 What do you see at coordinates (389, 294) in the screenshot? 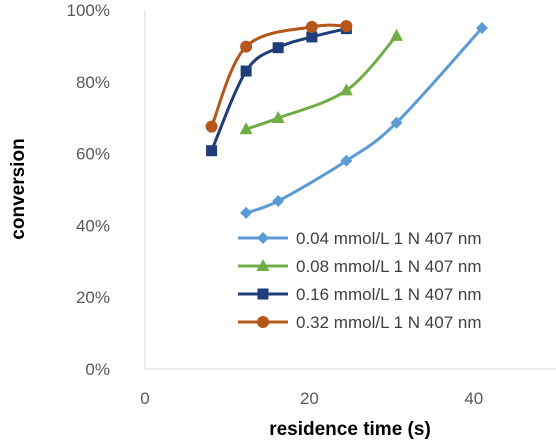
I see `legend-label: 0.16 mmol/L 1 N 407 nm` at bounding box center [389, 294].